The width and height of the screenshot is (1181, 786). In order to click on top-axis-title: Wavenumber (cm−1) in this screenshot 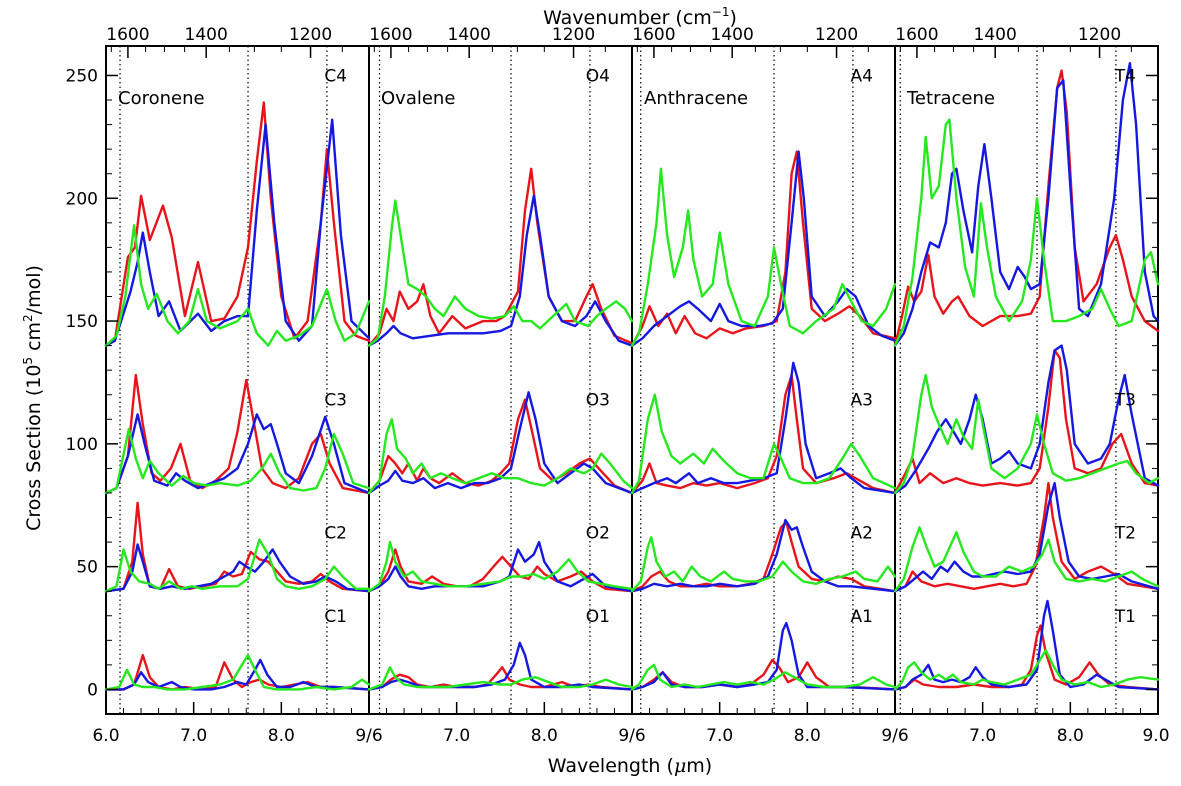, I will do `click(640, 17)`.